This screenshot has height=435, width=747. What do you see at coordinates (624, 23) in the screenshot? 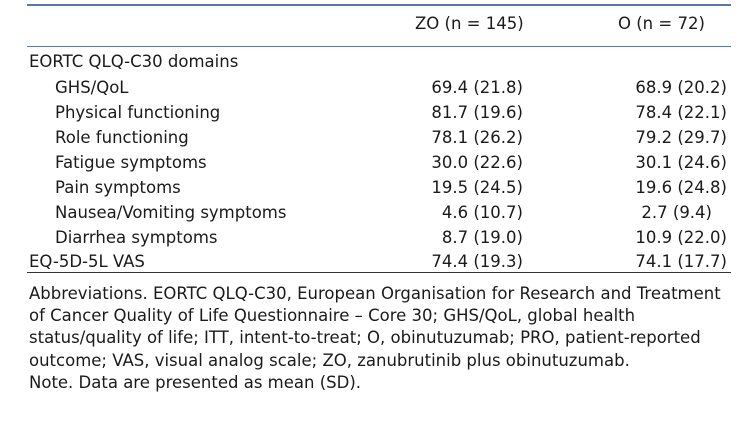
I see `column-header-o-name: O` at bounding box center [624, 23].